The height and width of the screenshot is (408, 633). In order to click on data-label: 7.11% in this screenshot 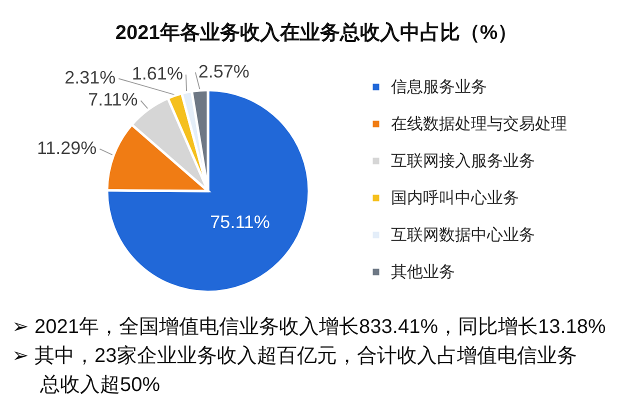, I will do `click(113, 100)`.